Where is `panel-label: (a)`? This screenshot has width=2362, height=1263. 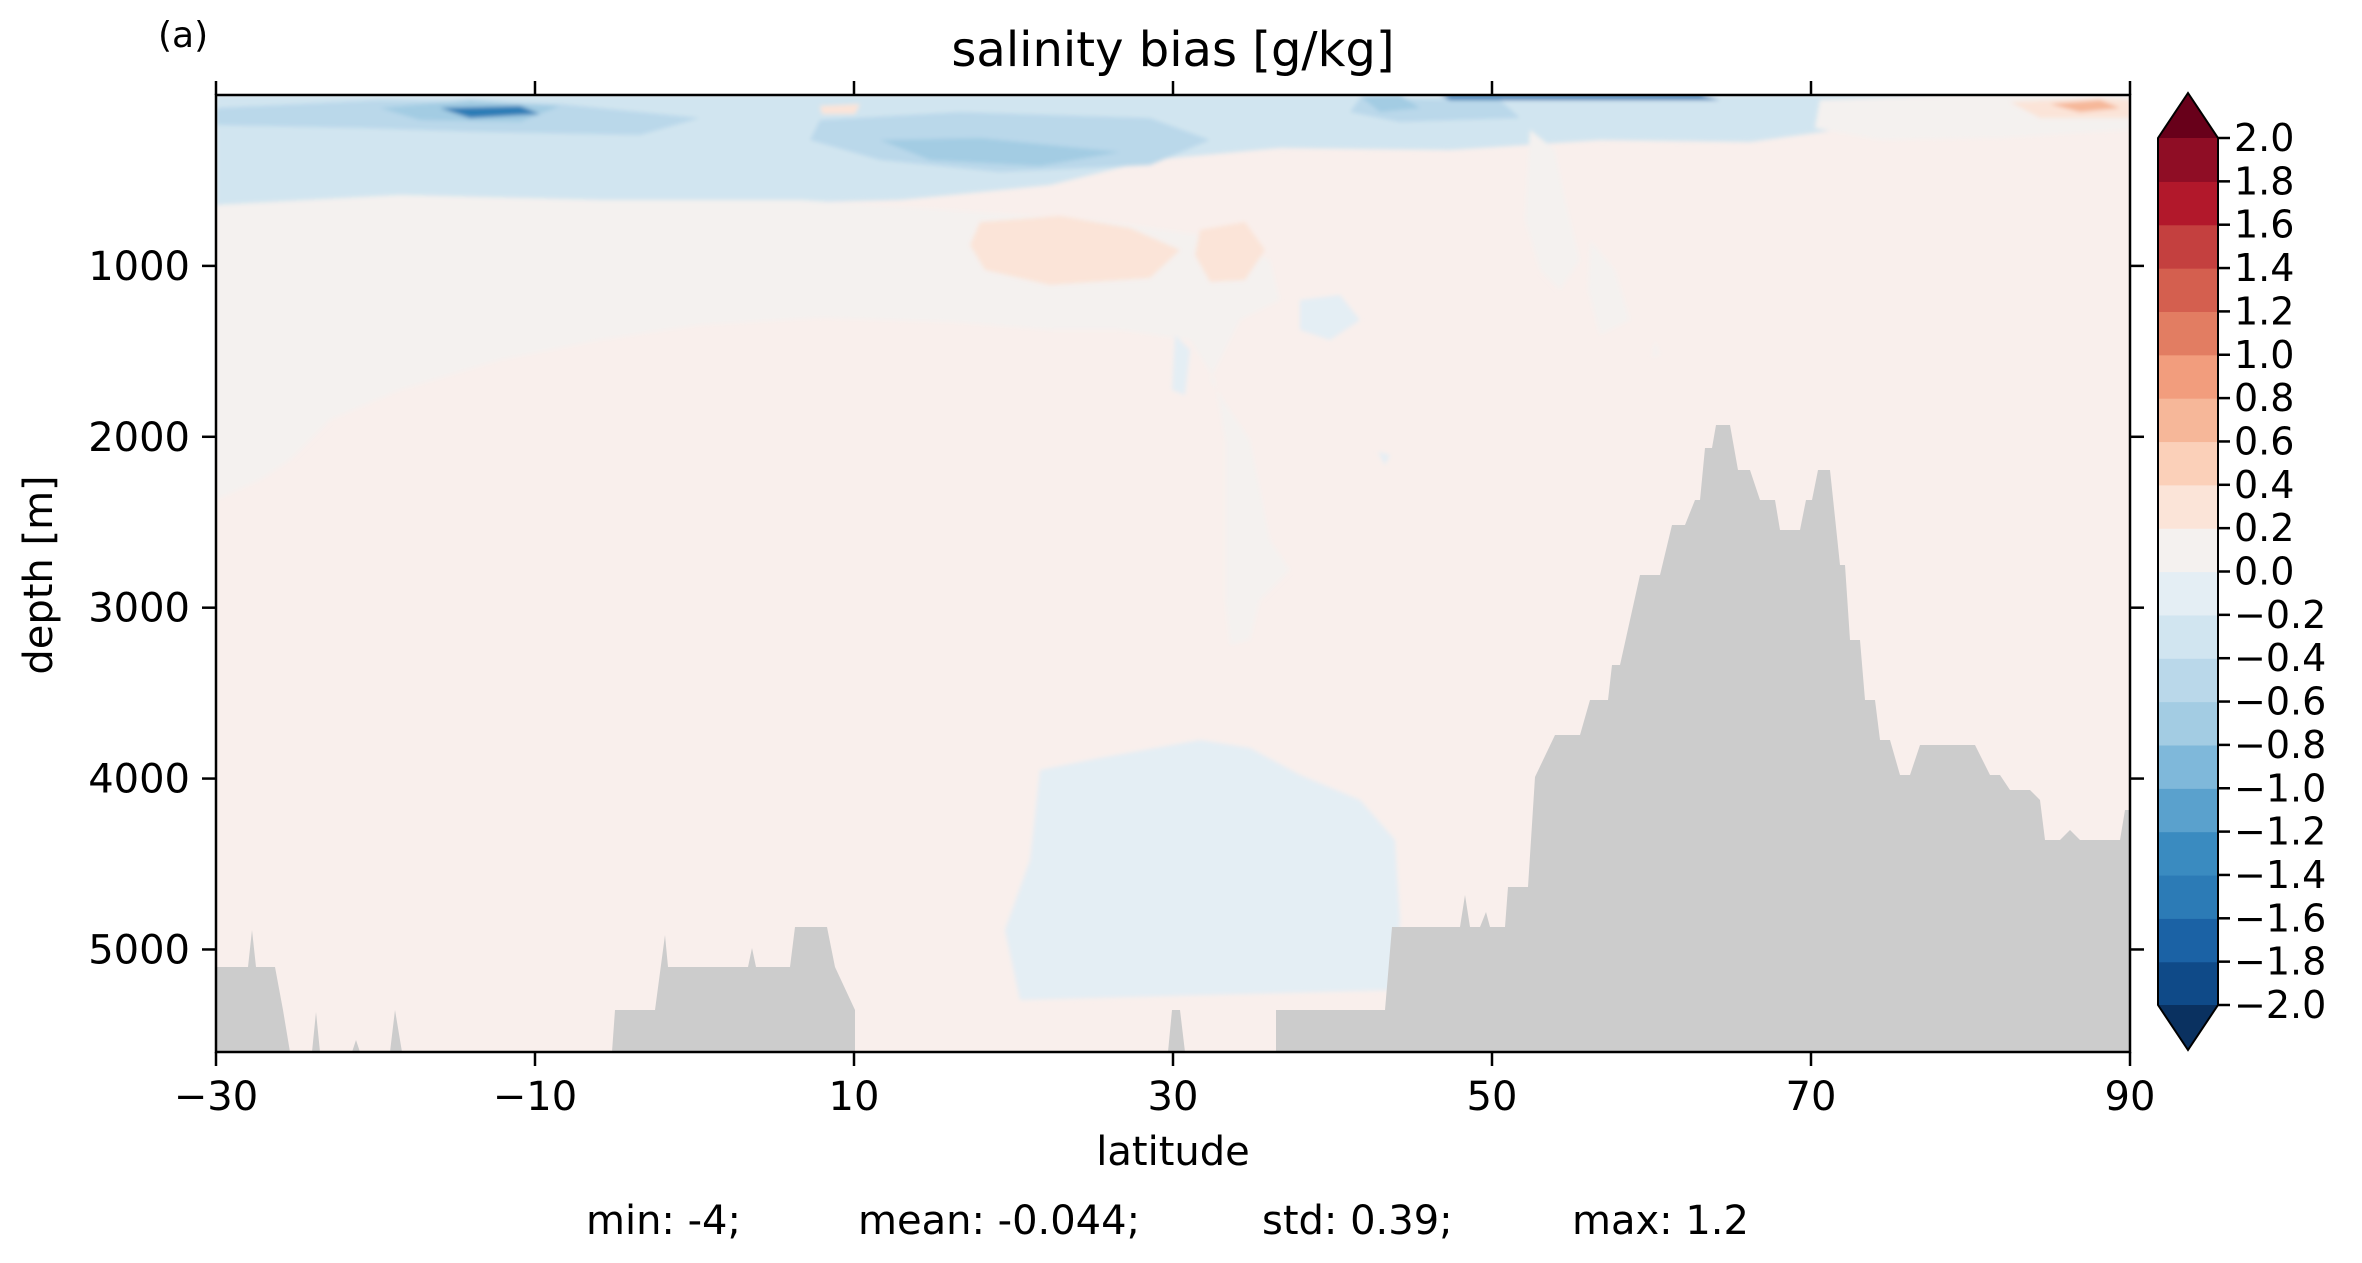 panel-label: (a) is located at coordinates (183, 35).